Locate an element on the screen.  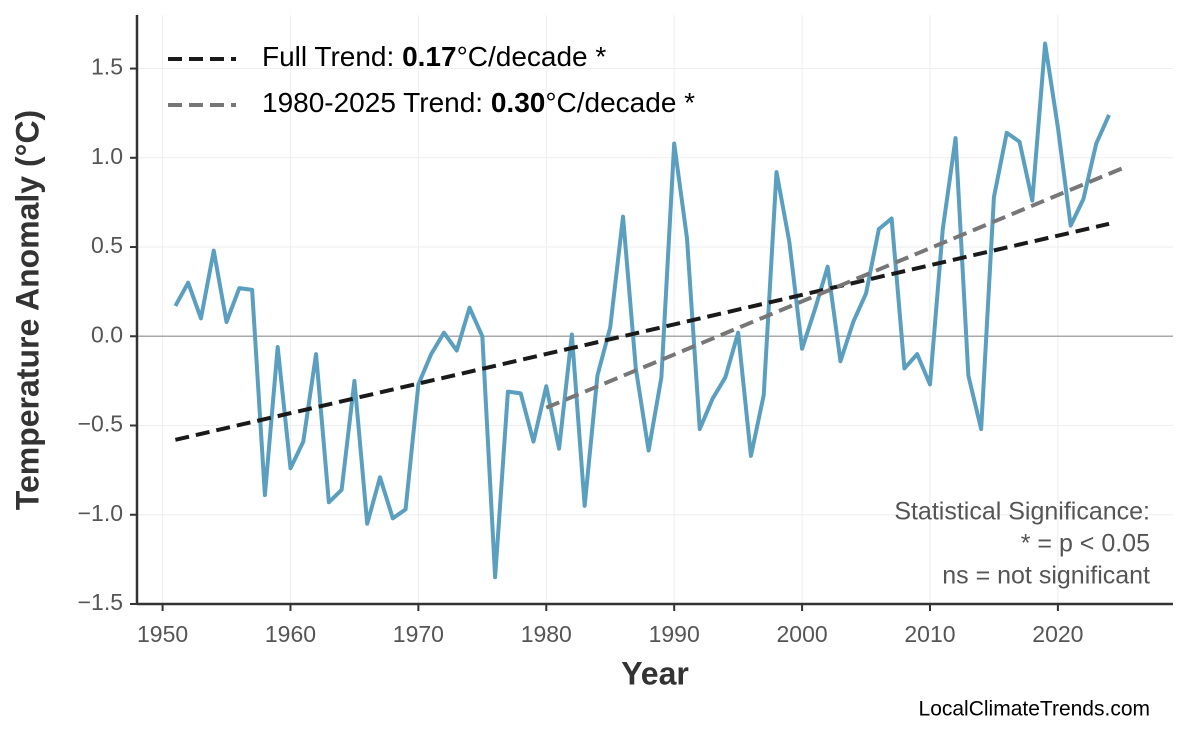
y-tick-label: −1.5 is located at coordinates (100, 602).